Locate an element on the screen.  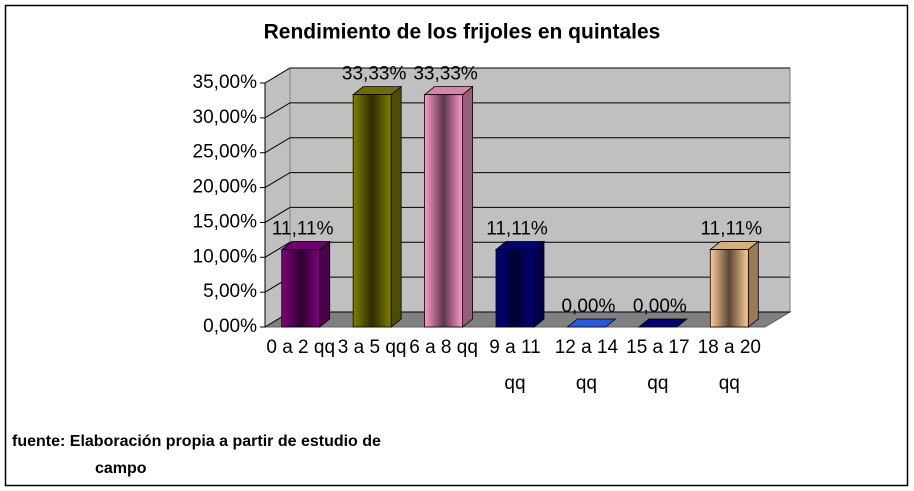
y-tick-label: 15,00% is located at coordinates (225, 221).